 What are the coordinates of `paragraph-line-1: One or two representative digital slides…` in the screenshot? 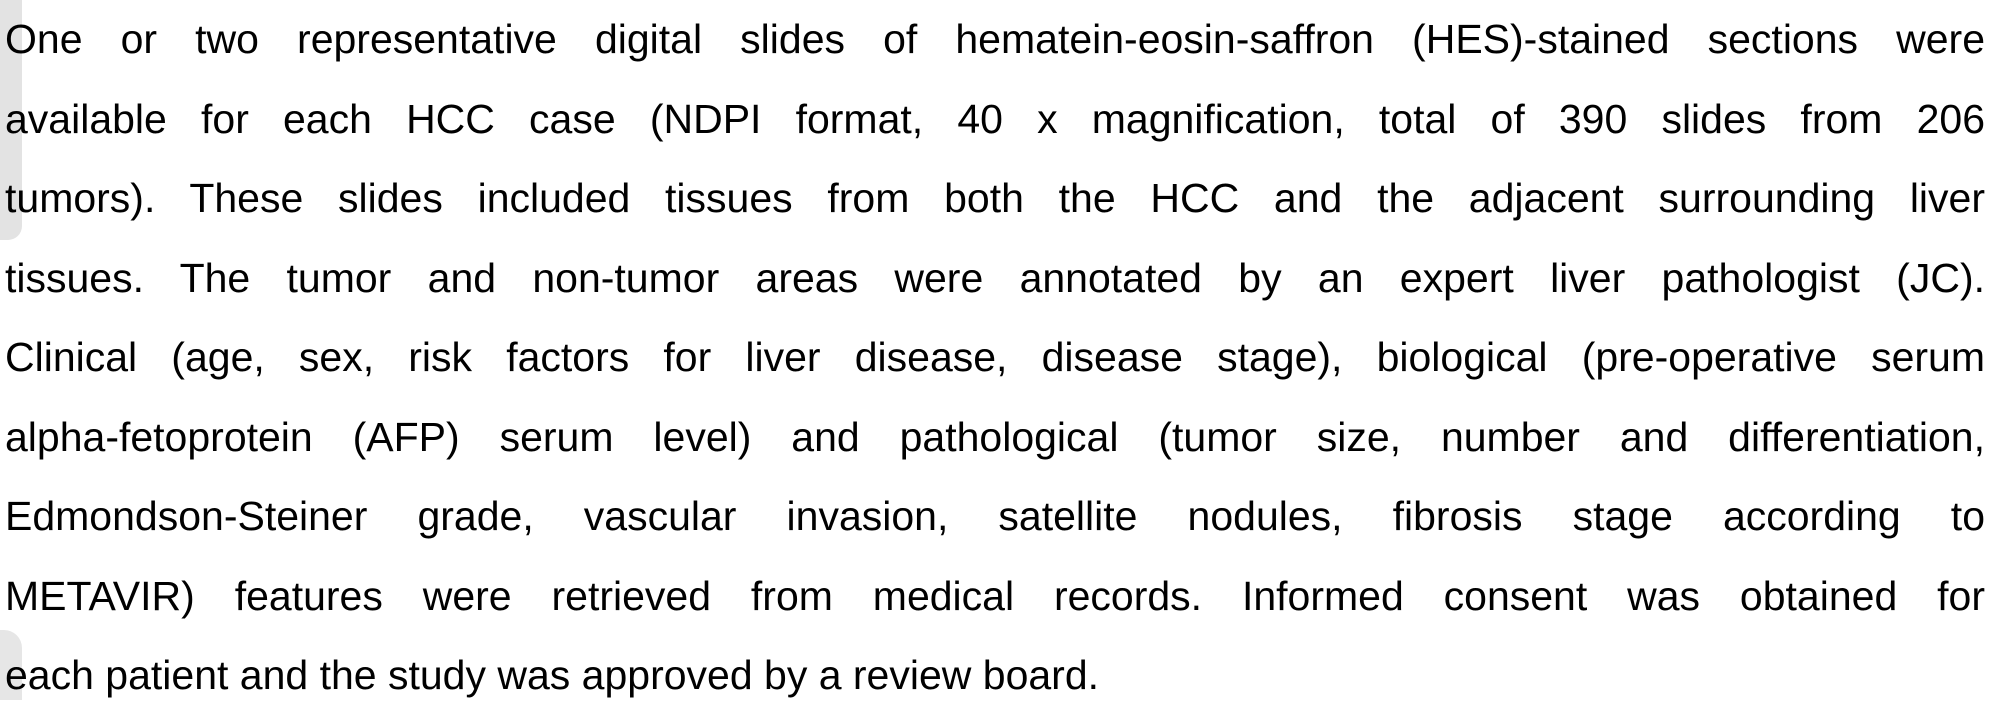 It's located at (995, 39).